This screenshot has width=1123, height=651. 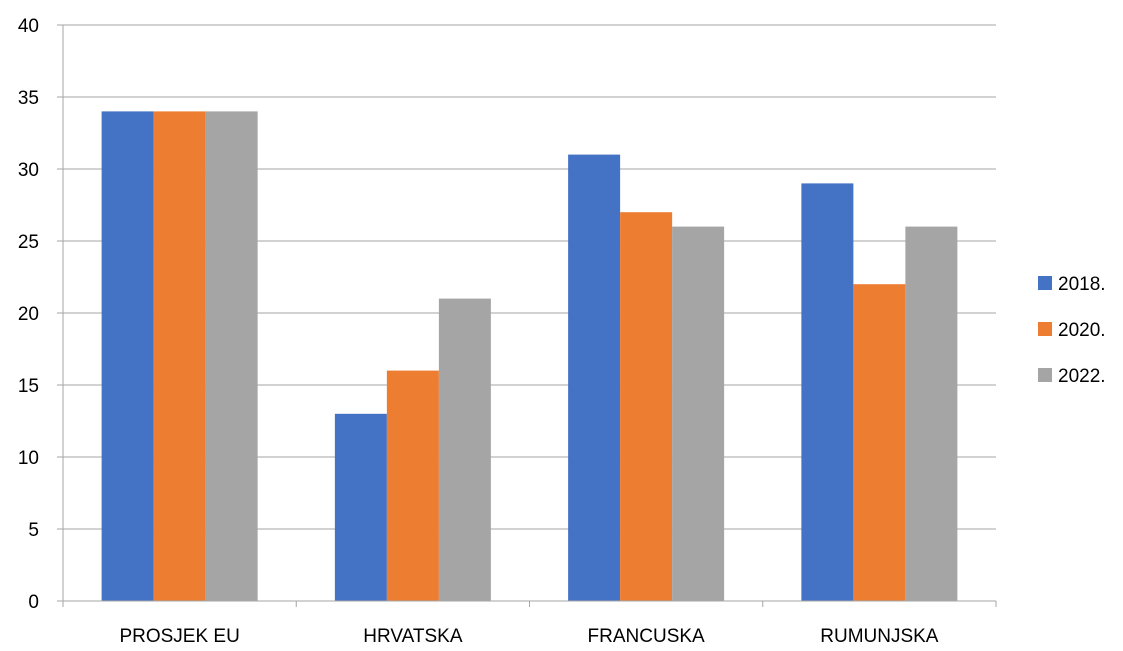 I want to click on y-tick-label: 15, so click(x=28, y=386).